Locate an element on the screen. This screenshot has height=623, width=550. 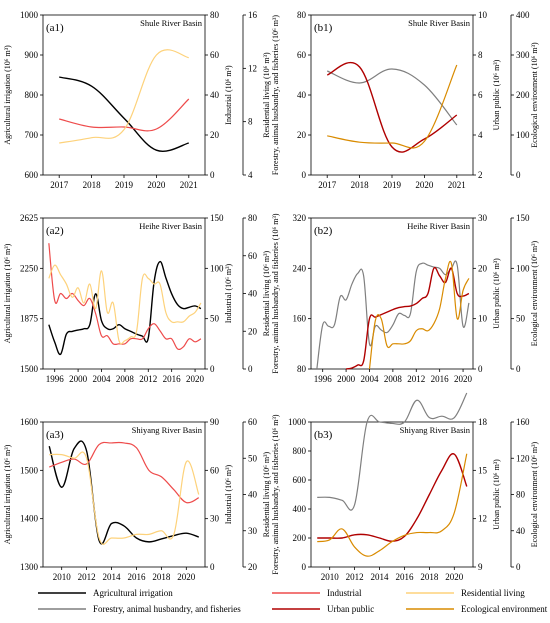
x-tick-label: 1996 is located at coordinates (323, 379).